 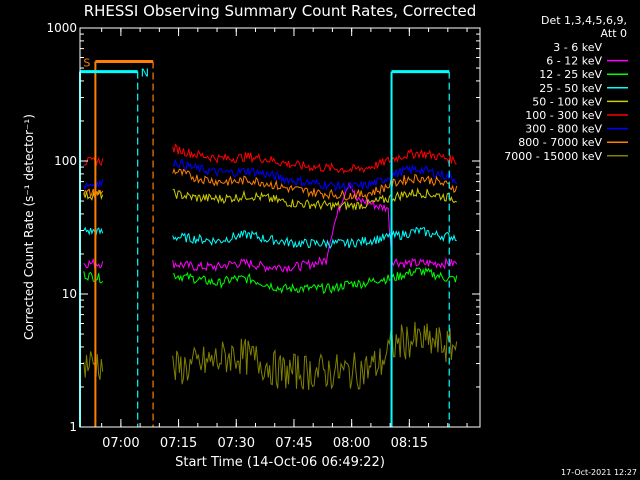 I want to click on footer-date: 17-Oct-2021 12:27, so click(x=599, y=472).